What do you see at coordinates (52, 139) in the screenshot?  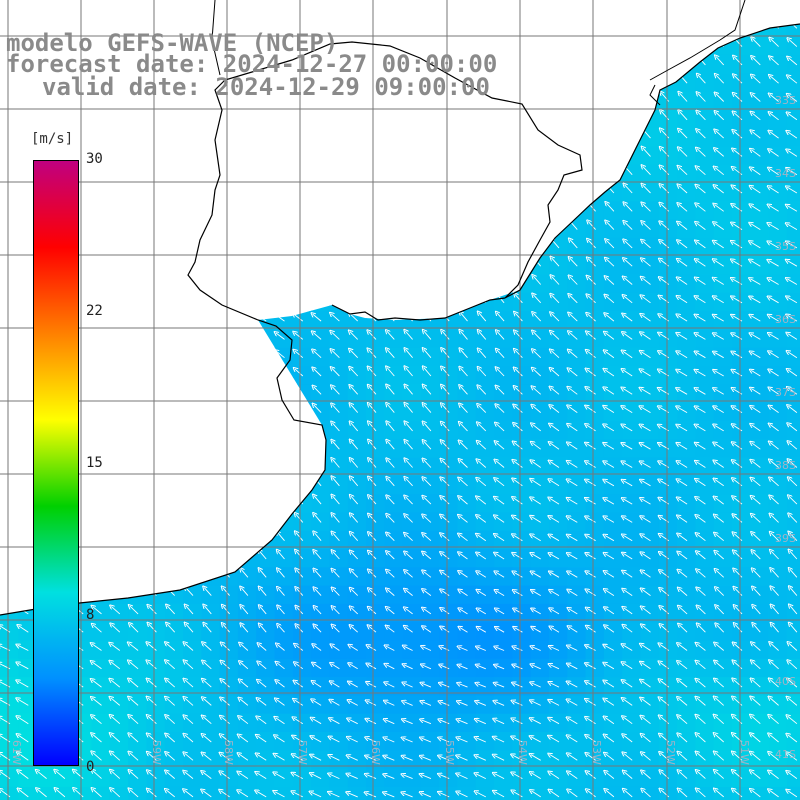 I see `colorbar-unit: [m/s]` at bounding box center [52, 139].